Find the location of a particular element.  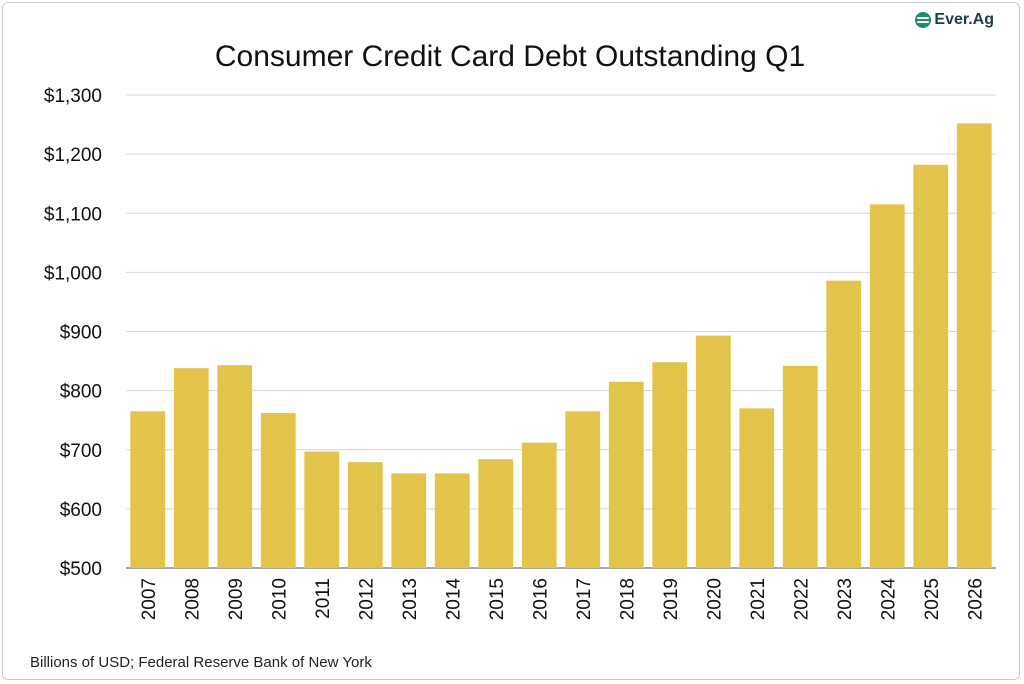

y-tick-label: $1,300 is located at coordinates (73, 96).